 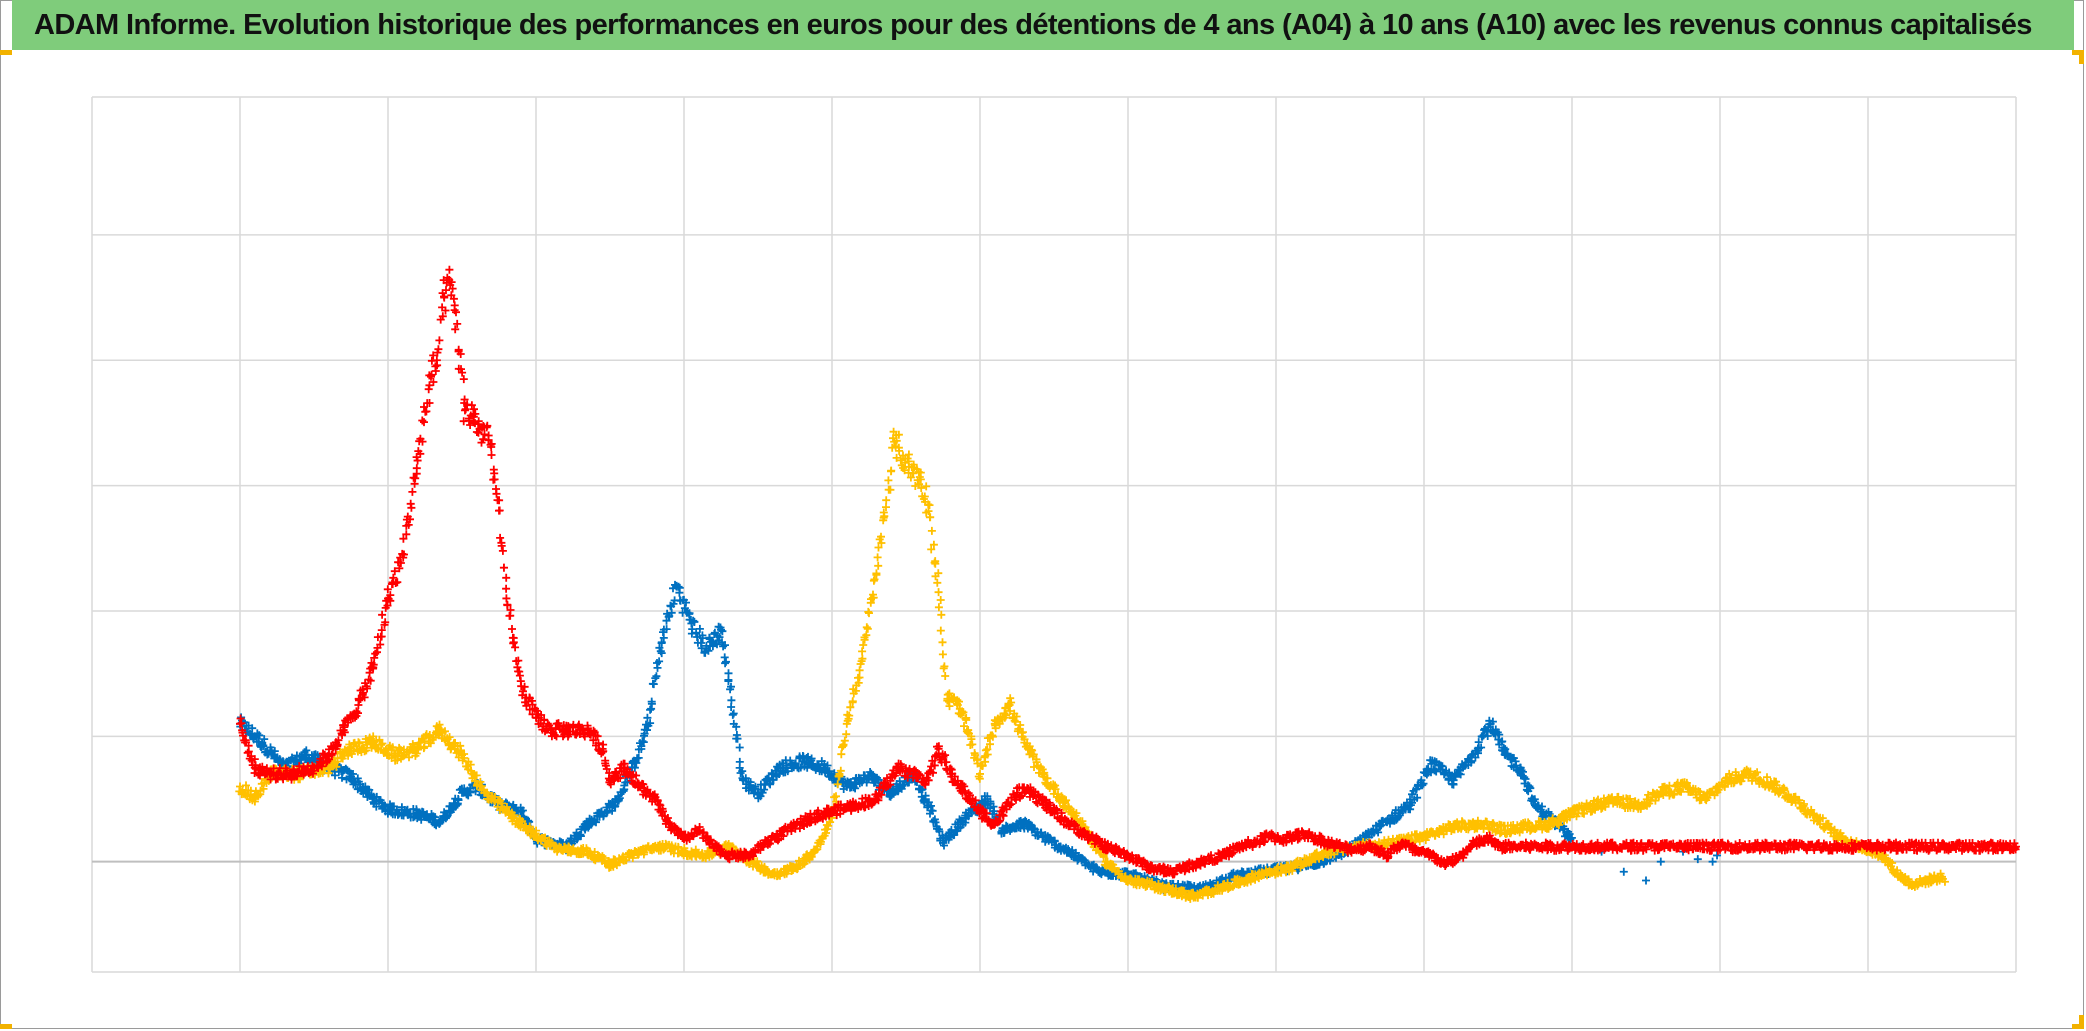 What do you see at coordinates (2078, 52) in the screenshot?
I see `corner-mark-top-right-horizontal` at bounding box center [2078, 52].